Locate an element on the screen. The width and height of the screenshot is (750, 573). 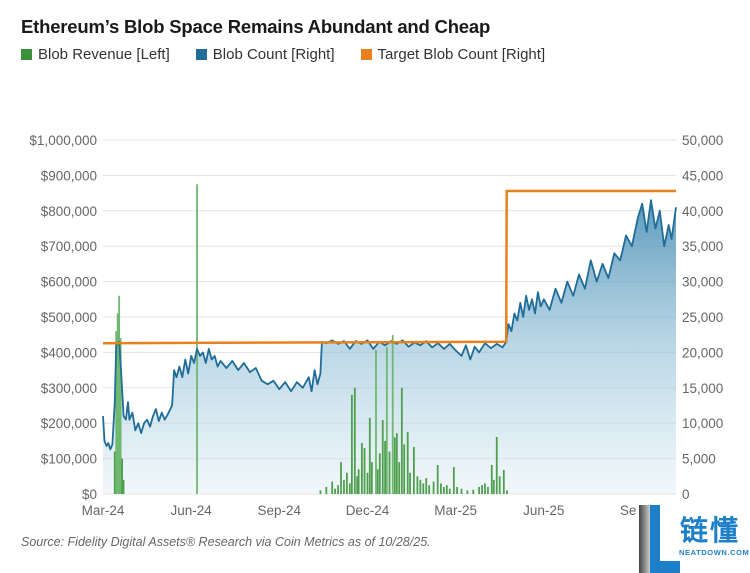
left-tick-label: $1,000,000 is located at coordinates (63, 140).